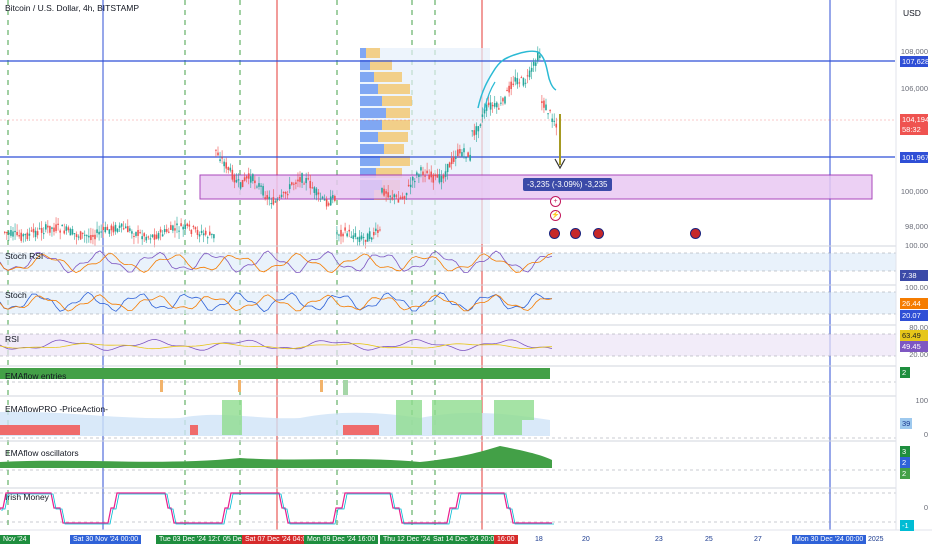 The height and width of the screenshot is (550, 932). Describe the element at coordinates (506, 539) in the screenshot. I see `time-label: 16:00` at that location.